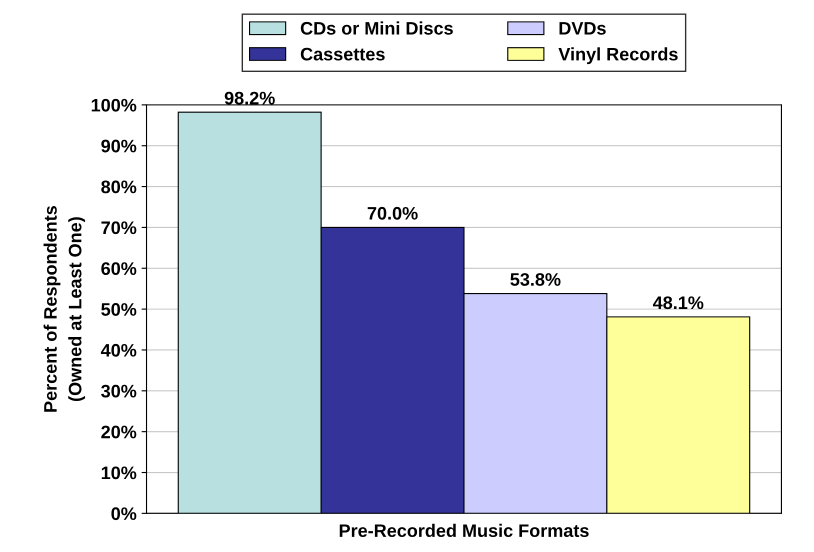  What do you see at coordinates (618, 55) in the screenshot?
I see `legend-label: Vinyl Records` at bounding box center [618, 55].